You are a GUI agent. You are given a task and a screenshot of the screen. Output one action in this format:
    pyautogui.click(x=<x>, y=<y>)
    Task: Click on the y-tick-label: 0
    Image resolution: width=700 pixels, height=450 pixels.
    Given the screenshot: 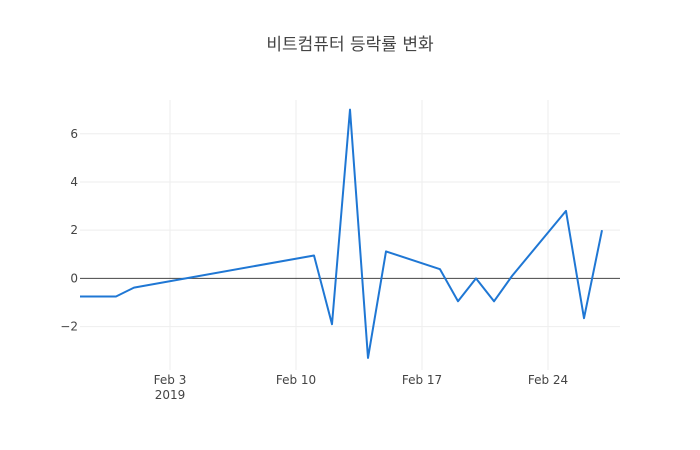 What is the action you would take?
    pyautogui.click(x=74, y=278)
    